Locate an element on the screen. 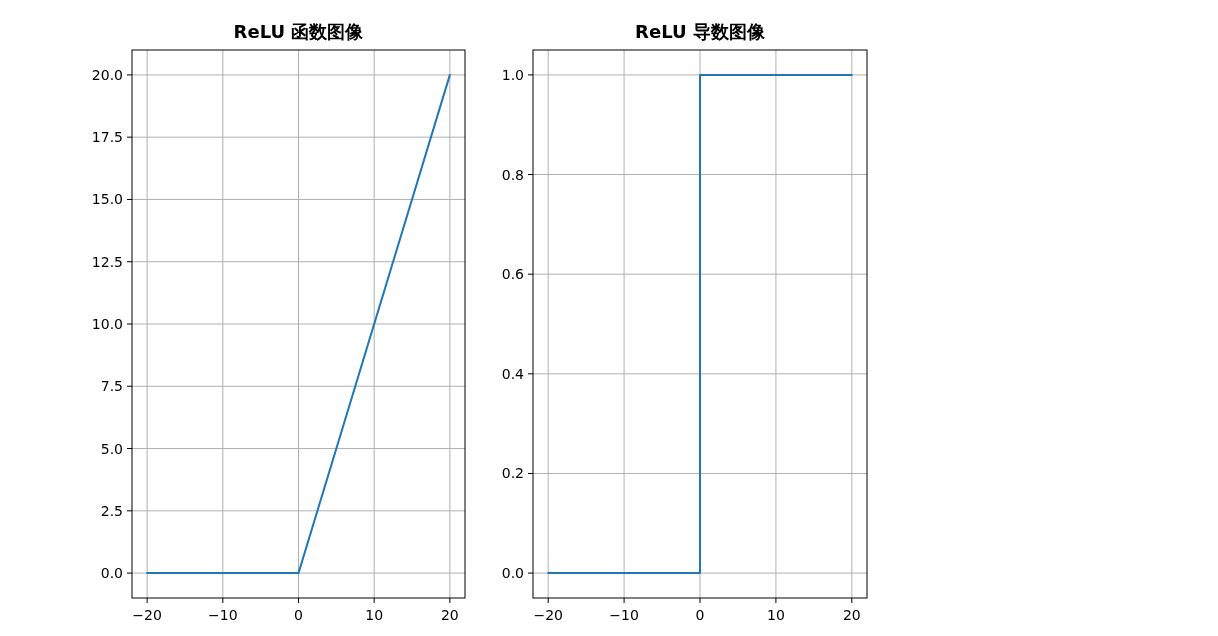 Image resolution: width=1218 pixels, height=636 pixels. y-tick-label: 0.4 is located at coordinates (513, 373).